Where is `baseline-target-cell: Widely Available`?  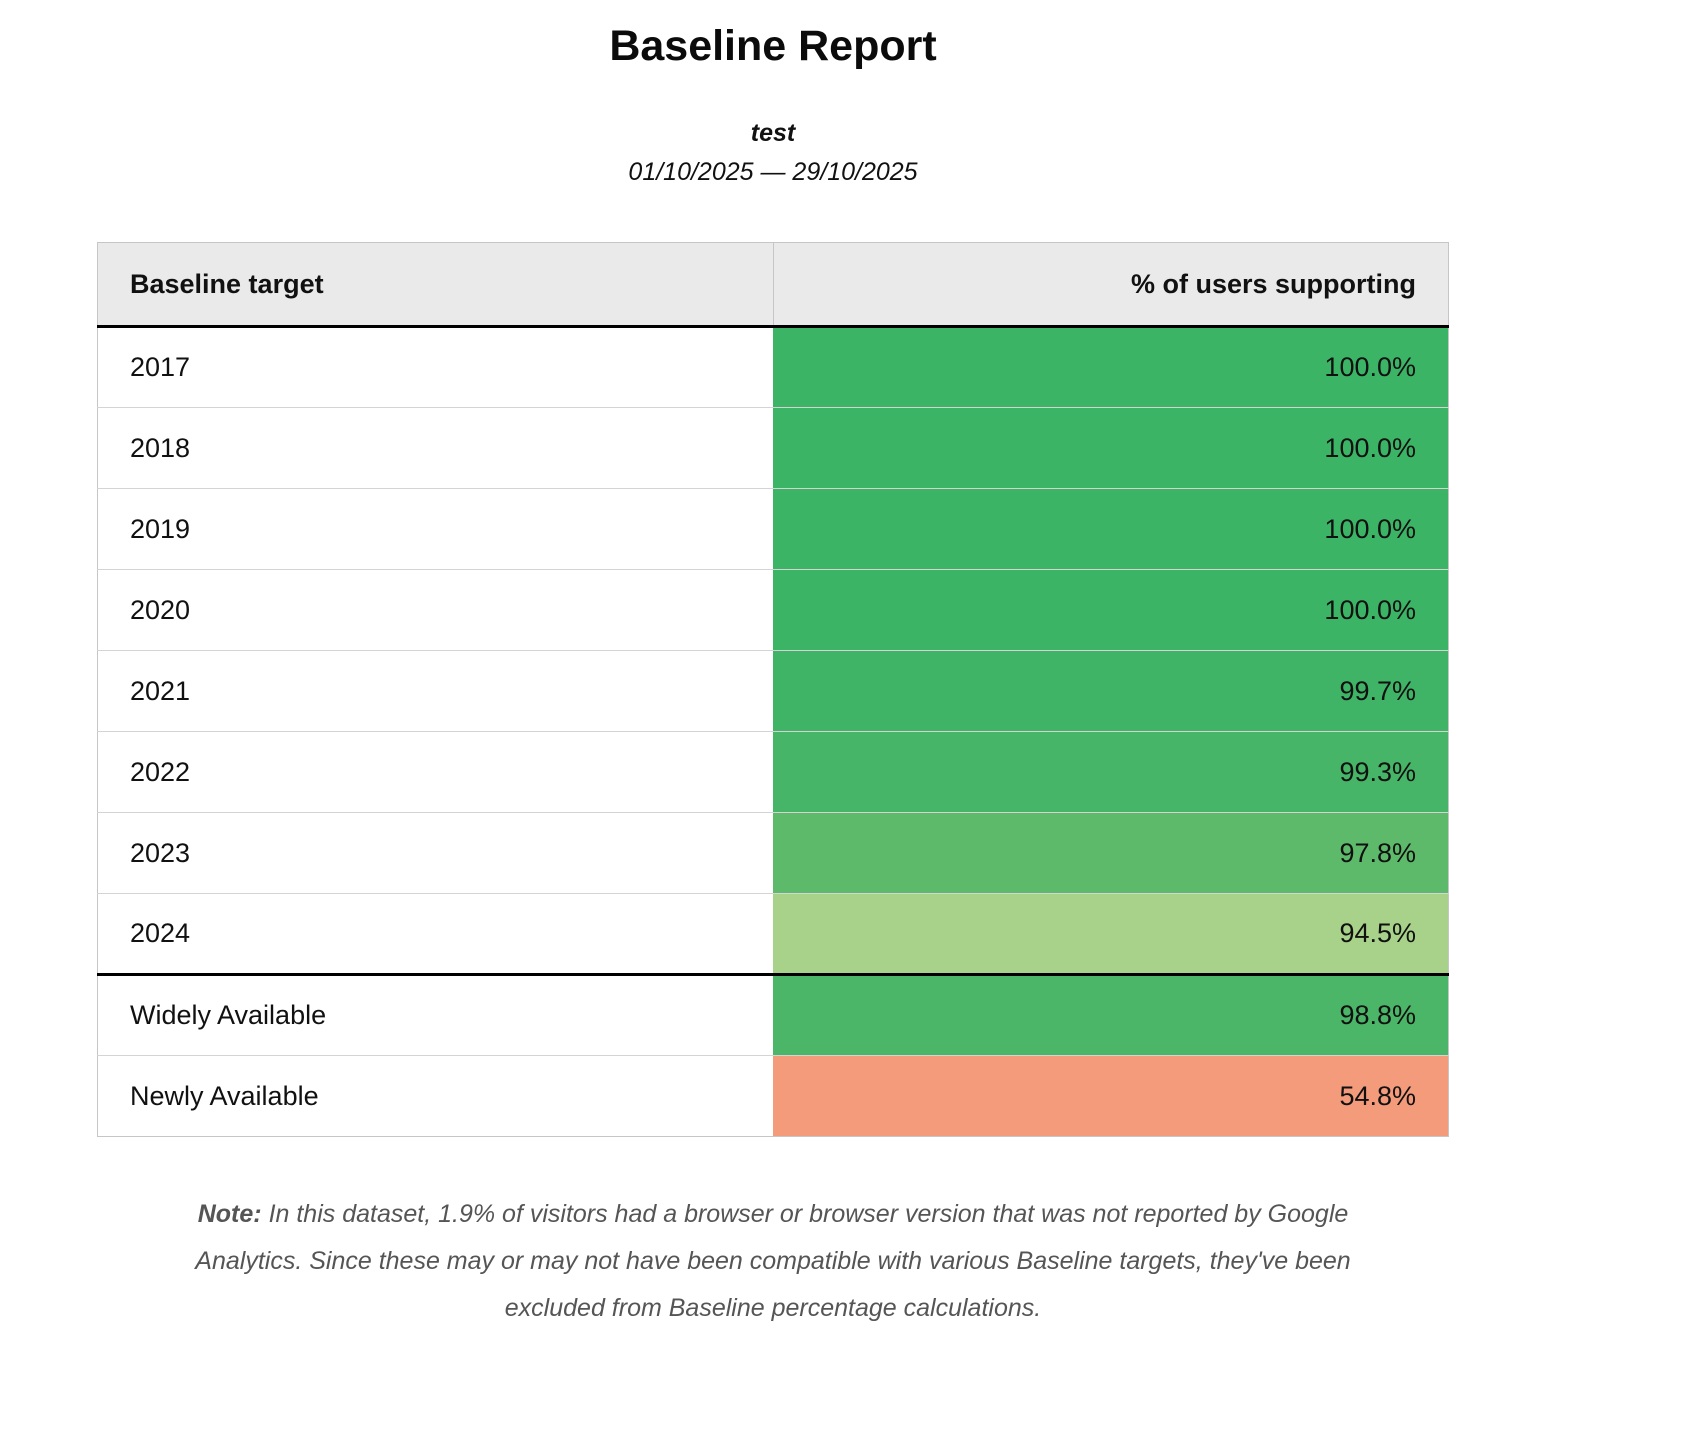
baseline-target-cell: Widely Available is located at coordinates (435, 1014).